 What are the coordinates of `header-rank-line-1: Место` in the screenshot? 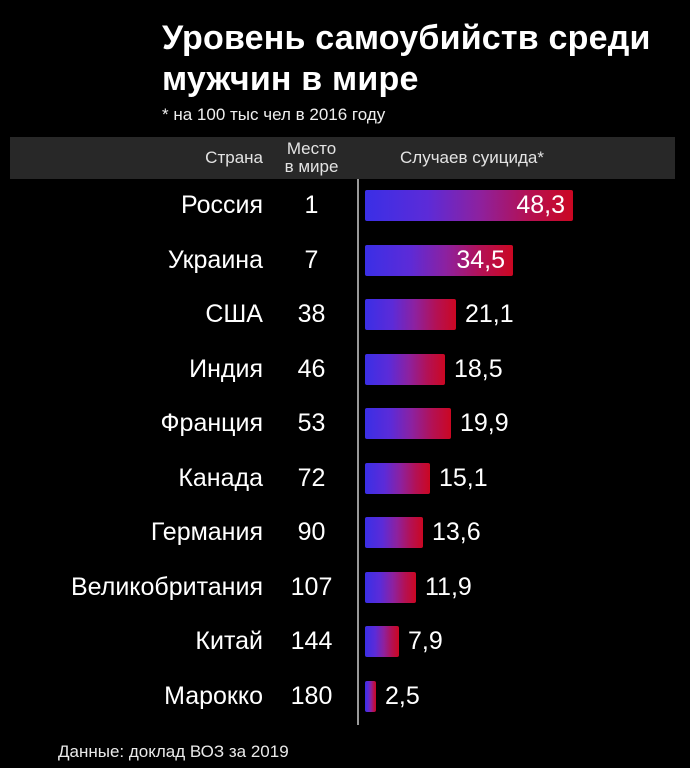 It's located at (311, 148).